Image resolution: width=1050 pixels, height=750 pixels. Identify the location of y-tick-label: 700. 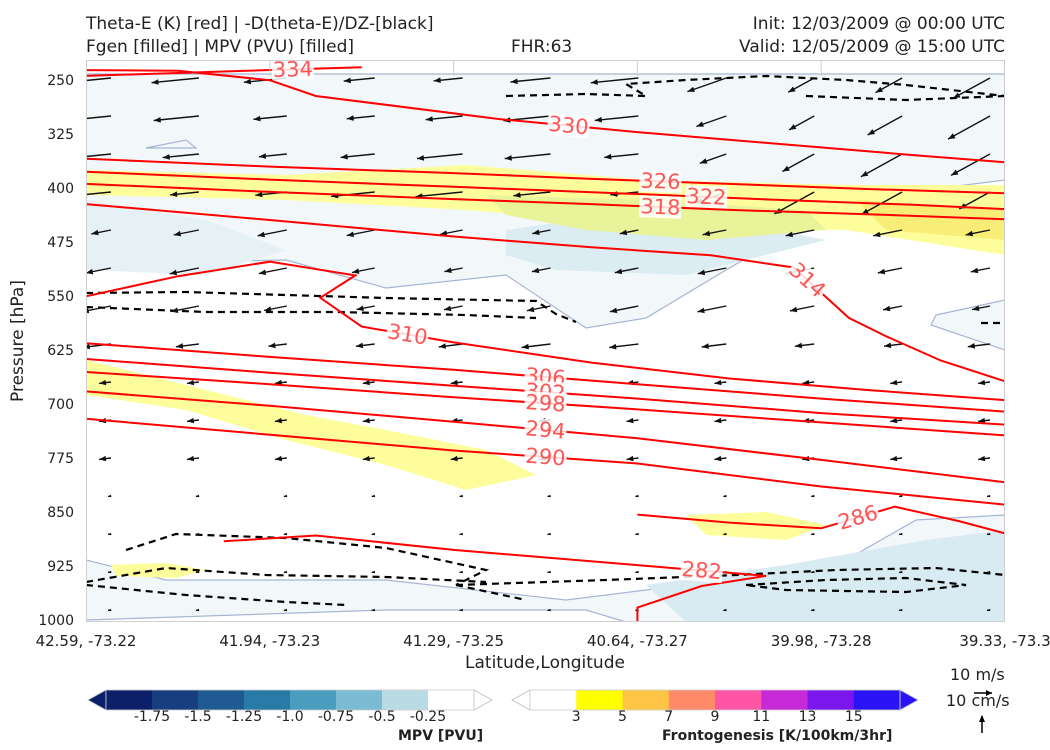
(60, 404).